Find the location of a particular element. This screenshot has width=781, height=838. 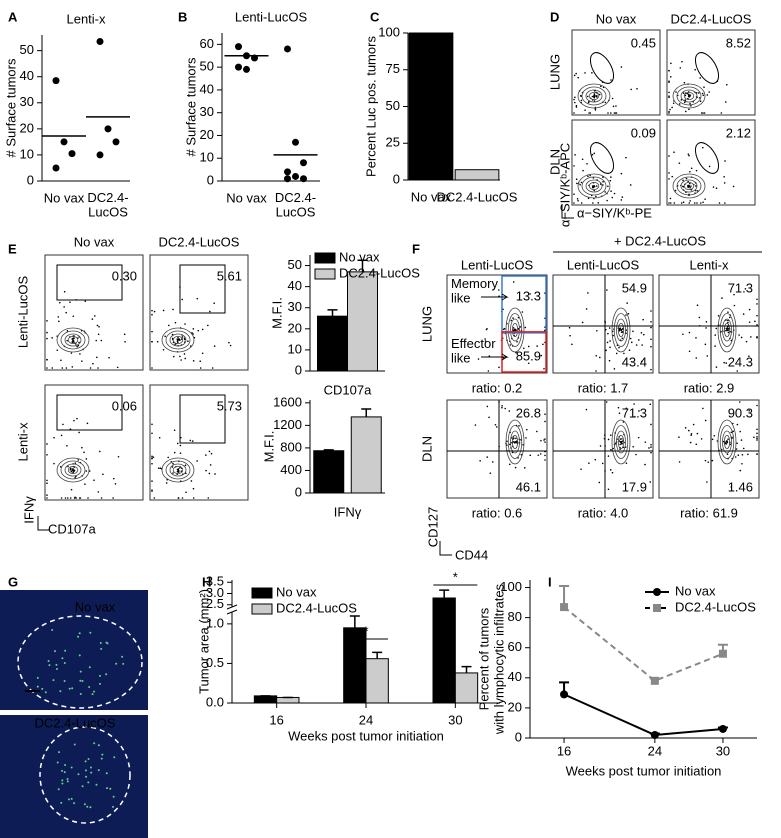

panel-label: H is located at coordinates (206, 581).